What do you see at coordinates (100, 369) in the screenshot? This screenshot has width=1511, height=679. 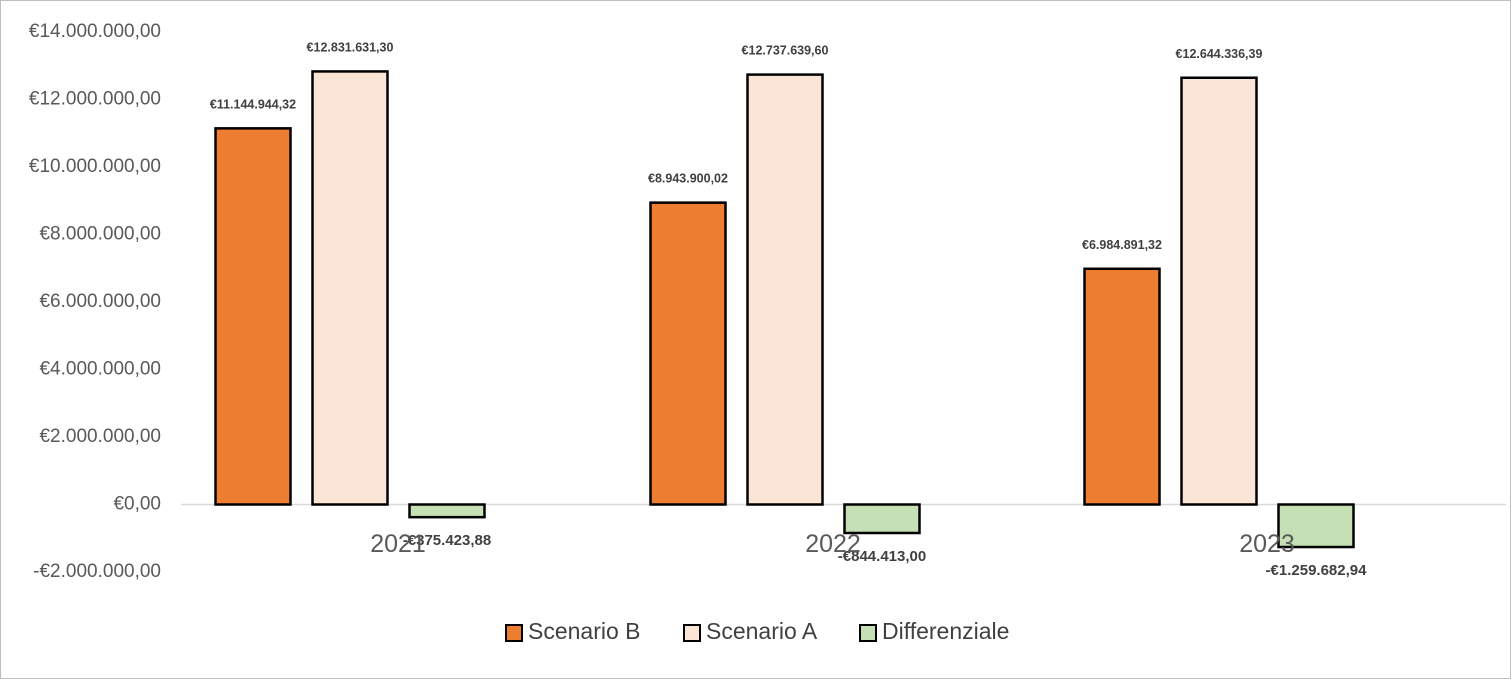 I see `y-tick-label: €4.000.000,00` at bounding box center [100, 369].